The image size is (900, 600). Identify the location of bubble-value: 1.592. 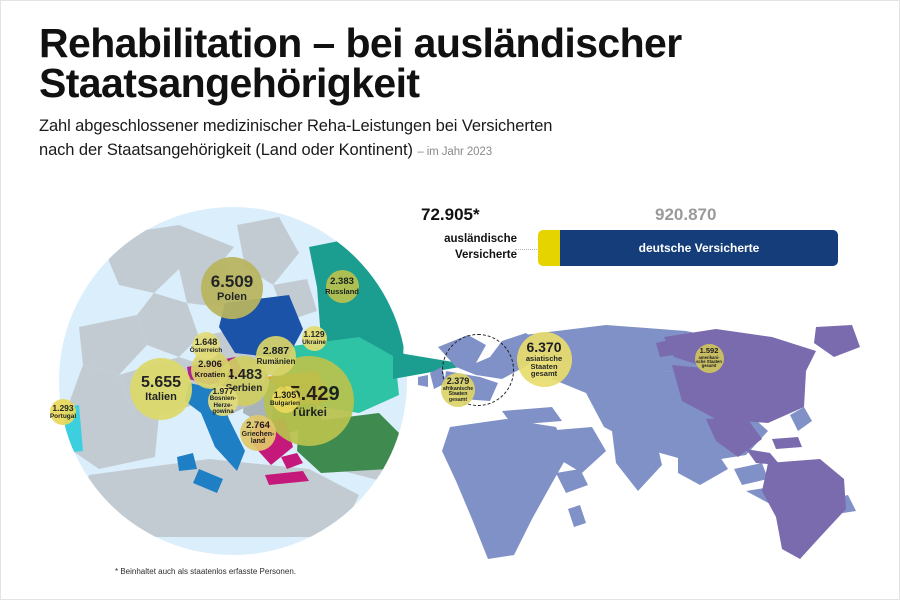
(709, 351).